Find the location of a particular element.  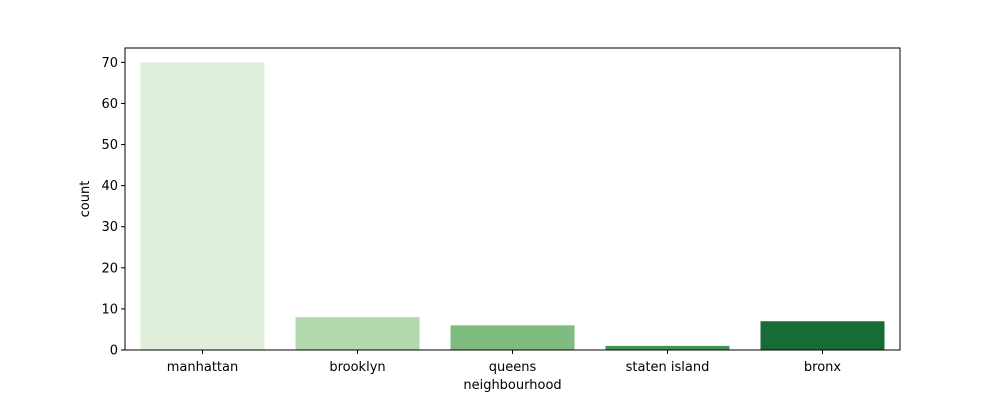

bar-bronx is located at coordinates (822, 335).